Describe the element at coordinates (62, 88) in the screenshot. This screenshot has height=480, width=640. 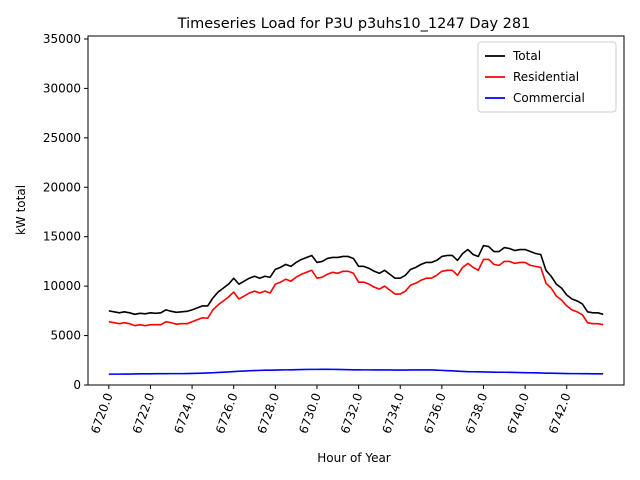
I see `y-tick-label: 30000` at that location.